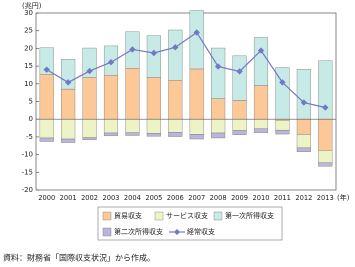 This screenshot has width=355, height=267. Describe the element at coordinates (343, 197) in the screenshot. I see `x-axis-label: (年)` at that location.